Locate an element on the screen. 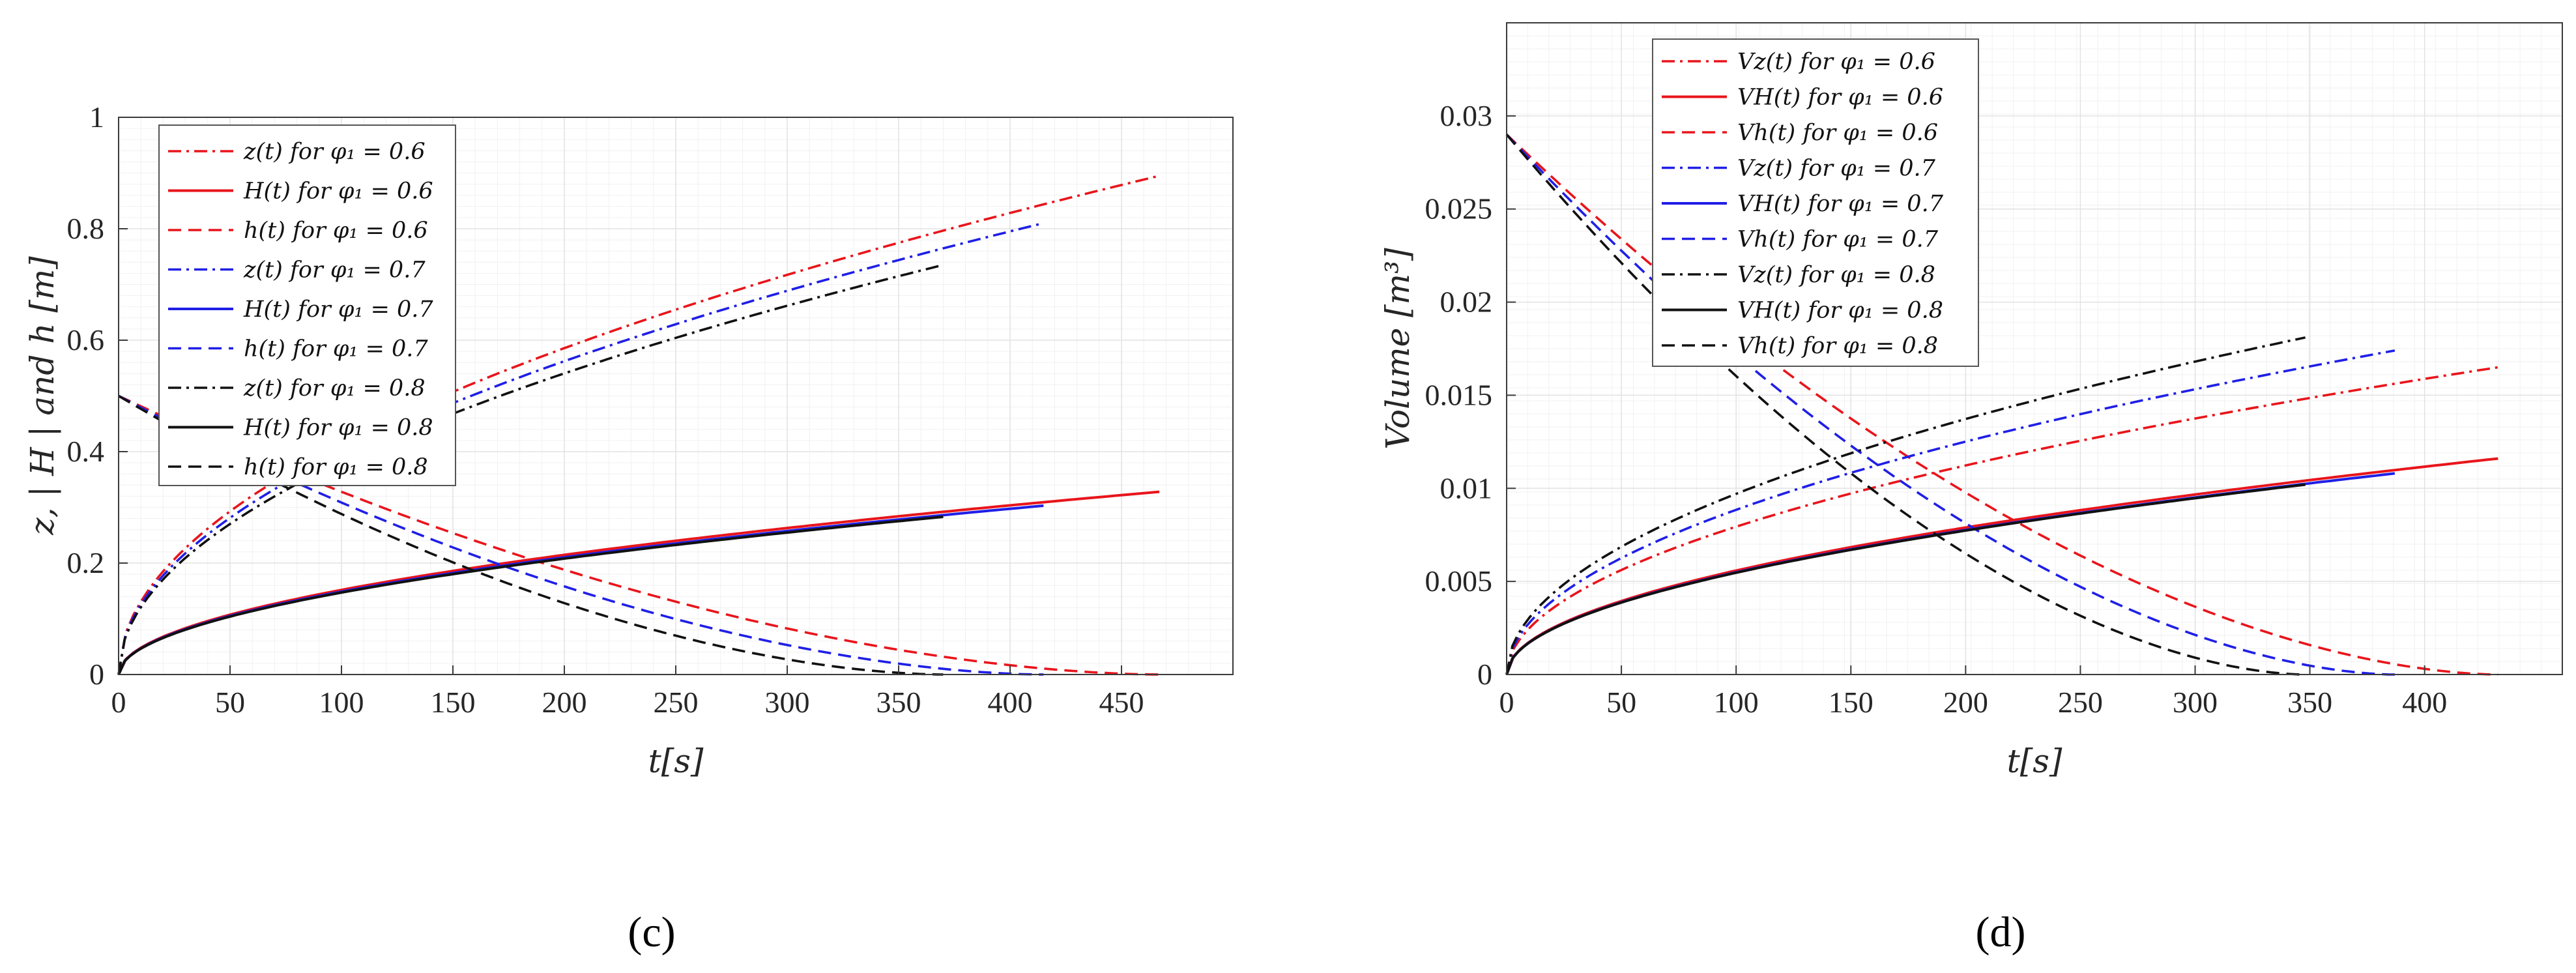 Image resolution: width=2576 pixels, height=973 pixels. y-tick-label: 0.8 is located at coordinates (86, 228).